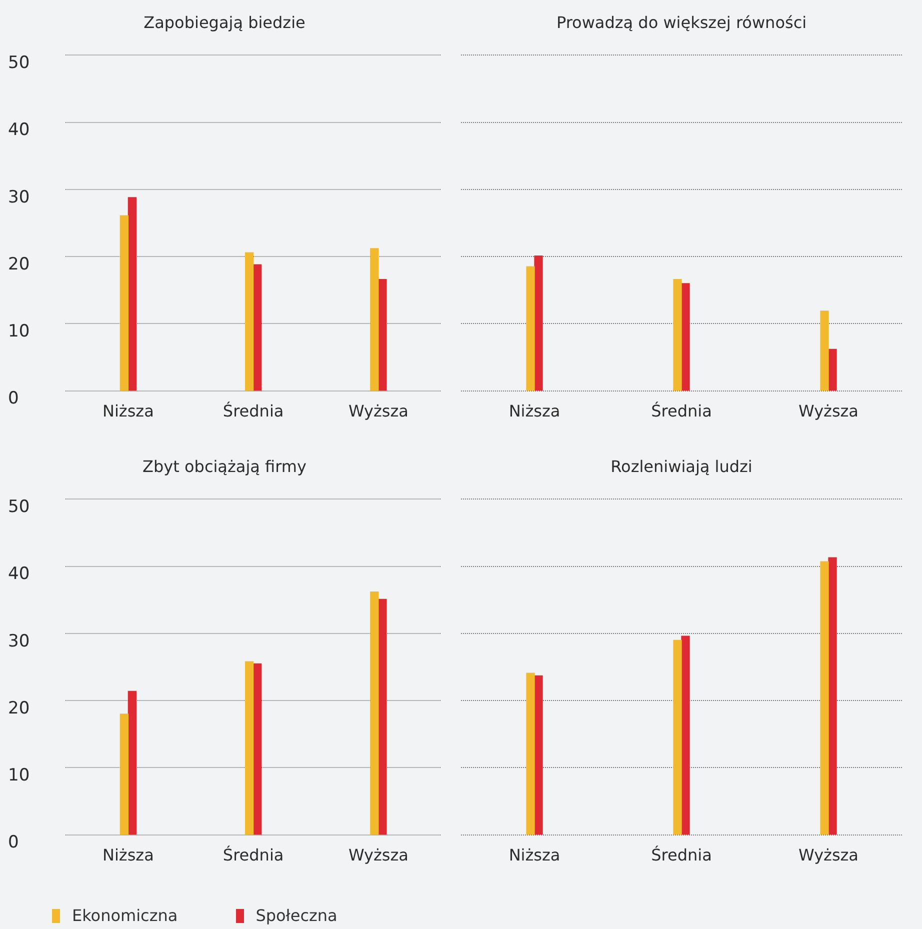 This screenshot has height=929, width=922. I want to click on legend-label: Ekonomiczna, so click(124, 915).